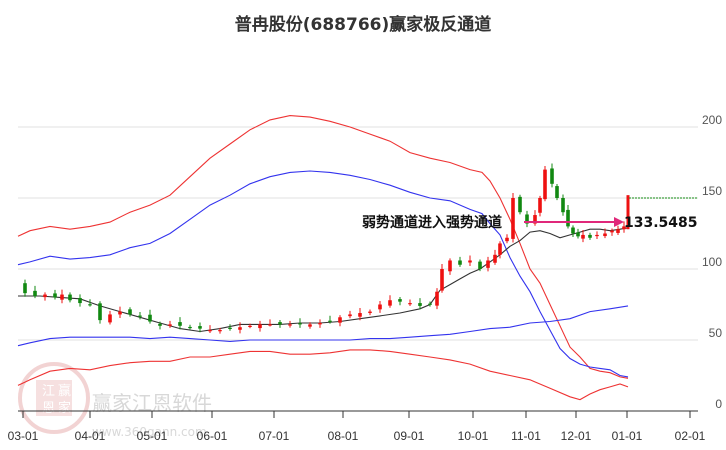 The height and width of the screenshot is (450, 726). I want to click on x-tick-label: 12-01, so click(576, 436).